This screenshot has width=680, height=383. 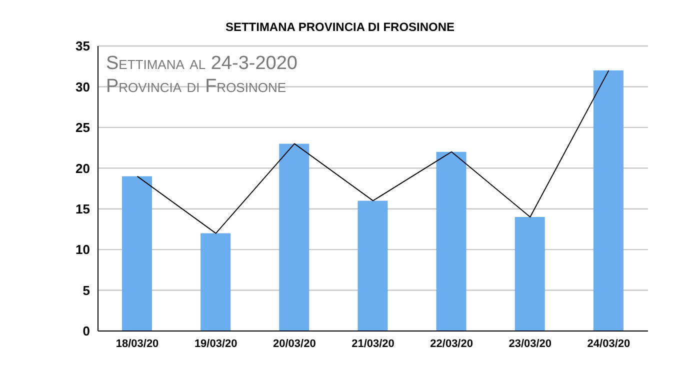 What do you see at coordinates (197, 86) in the screenshot?
I see `annotation: Provincia di Frosinone` at bounding box center [197, 86].